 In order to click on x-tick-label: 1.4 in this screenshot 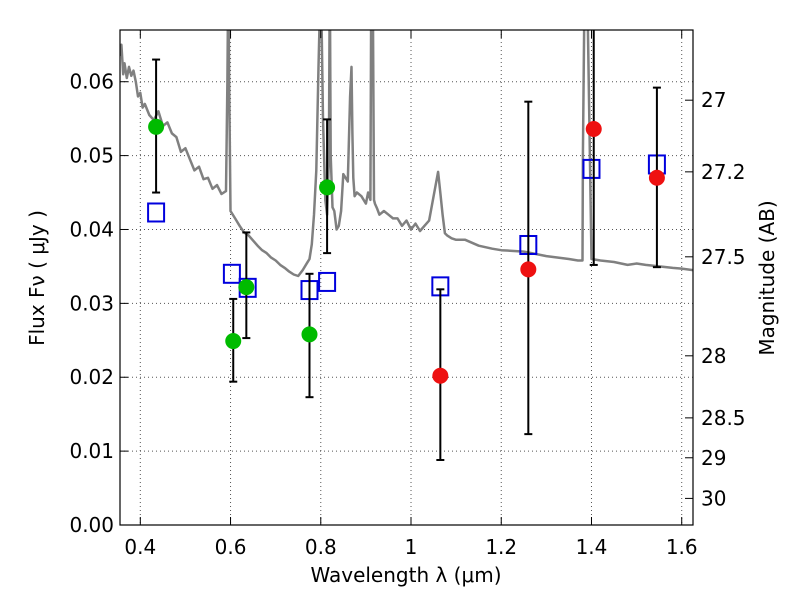, I will do `click(592, 547)`.